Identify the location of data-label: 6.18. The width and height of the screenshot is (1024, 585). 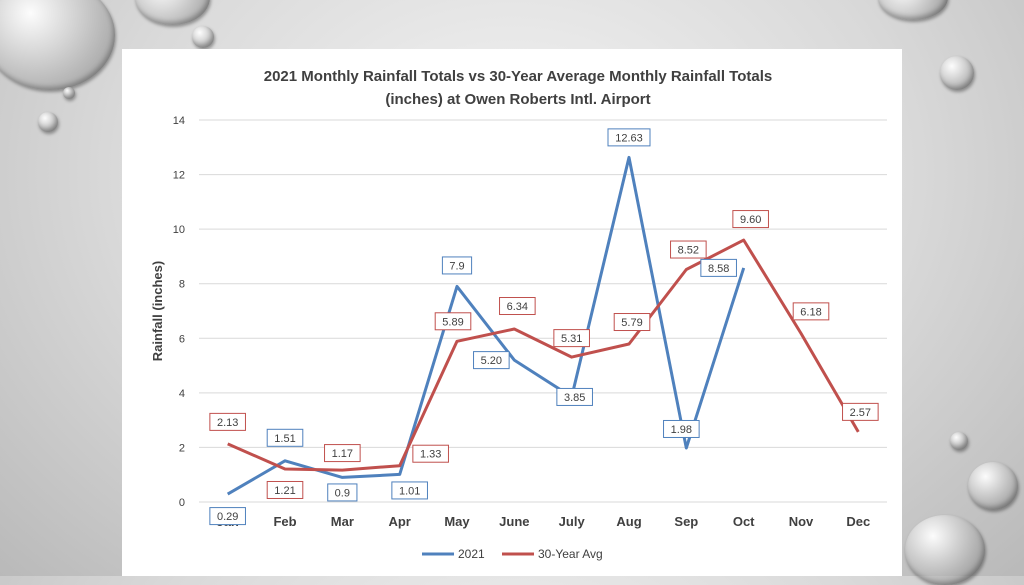
(811, 311).